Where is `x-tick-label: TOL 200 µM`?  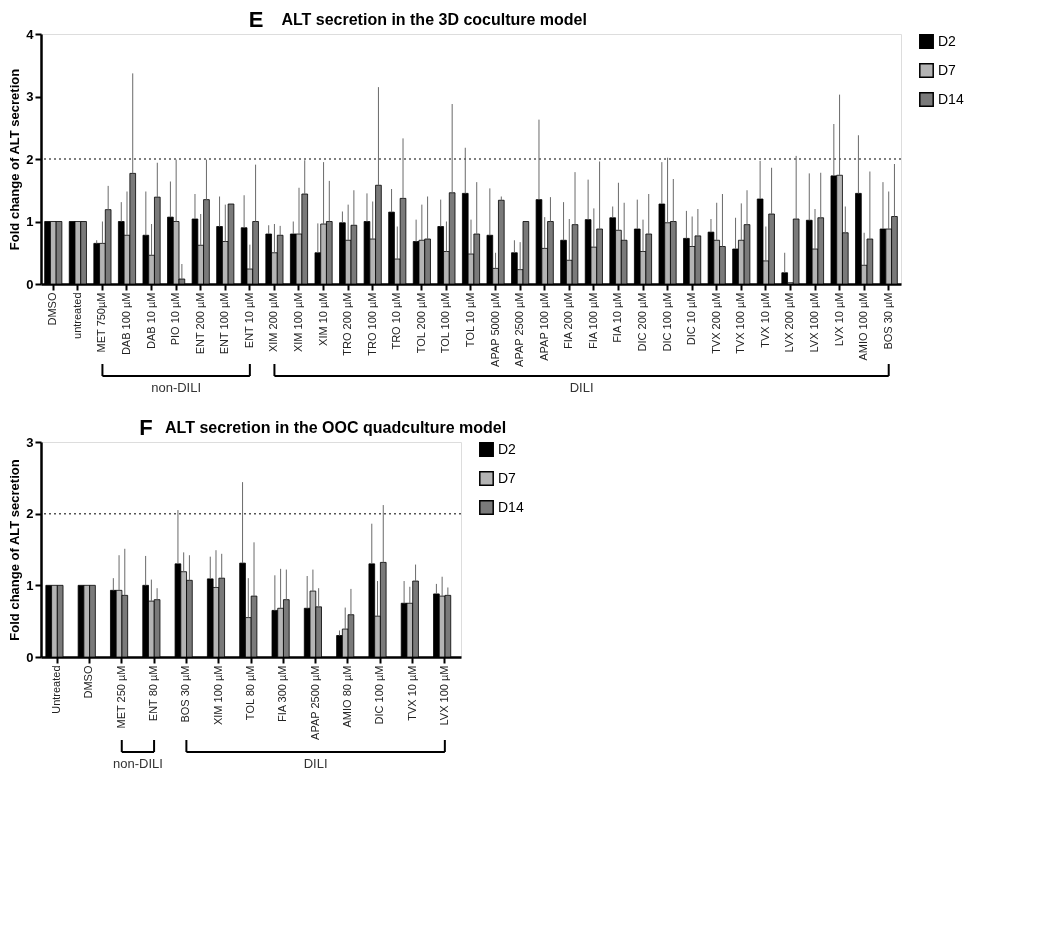
x-tick-label: TOL 200 µM is located at coordinates (420, 323).